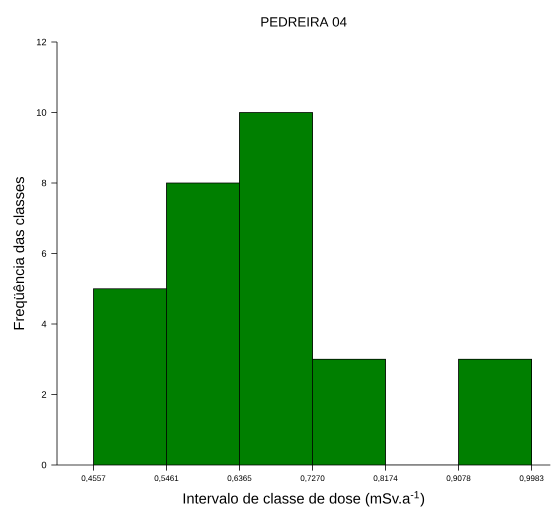 This screenshot has height=517, width=560. What do you see at coordinates (44, 394) in the screenshot?
I see `y-tick-label: 2` at bounding box center [44, 394].